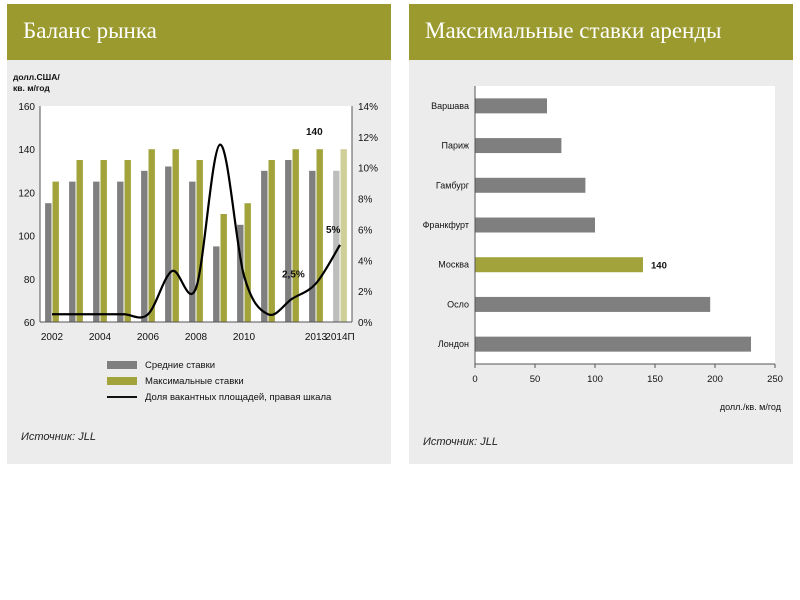 The image size is (800, 600). What do you see at coordinates (26, 237) in the screenshot?
I see `y-tick-label: 100` at bounding box center [26, 237].